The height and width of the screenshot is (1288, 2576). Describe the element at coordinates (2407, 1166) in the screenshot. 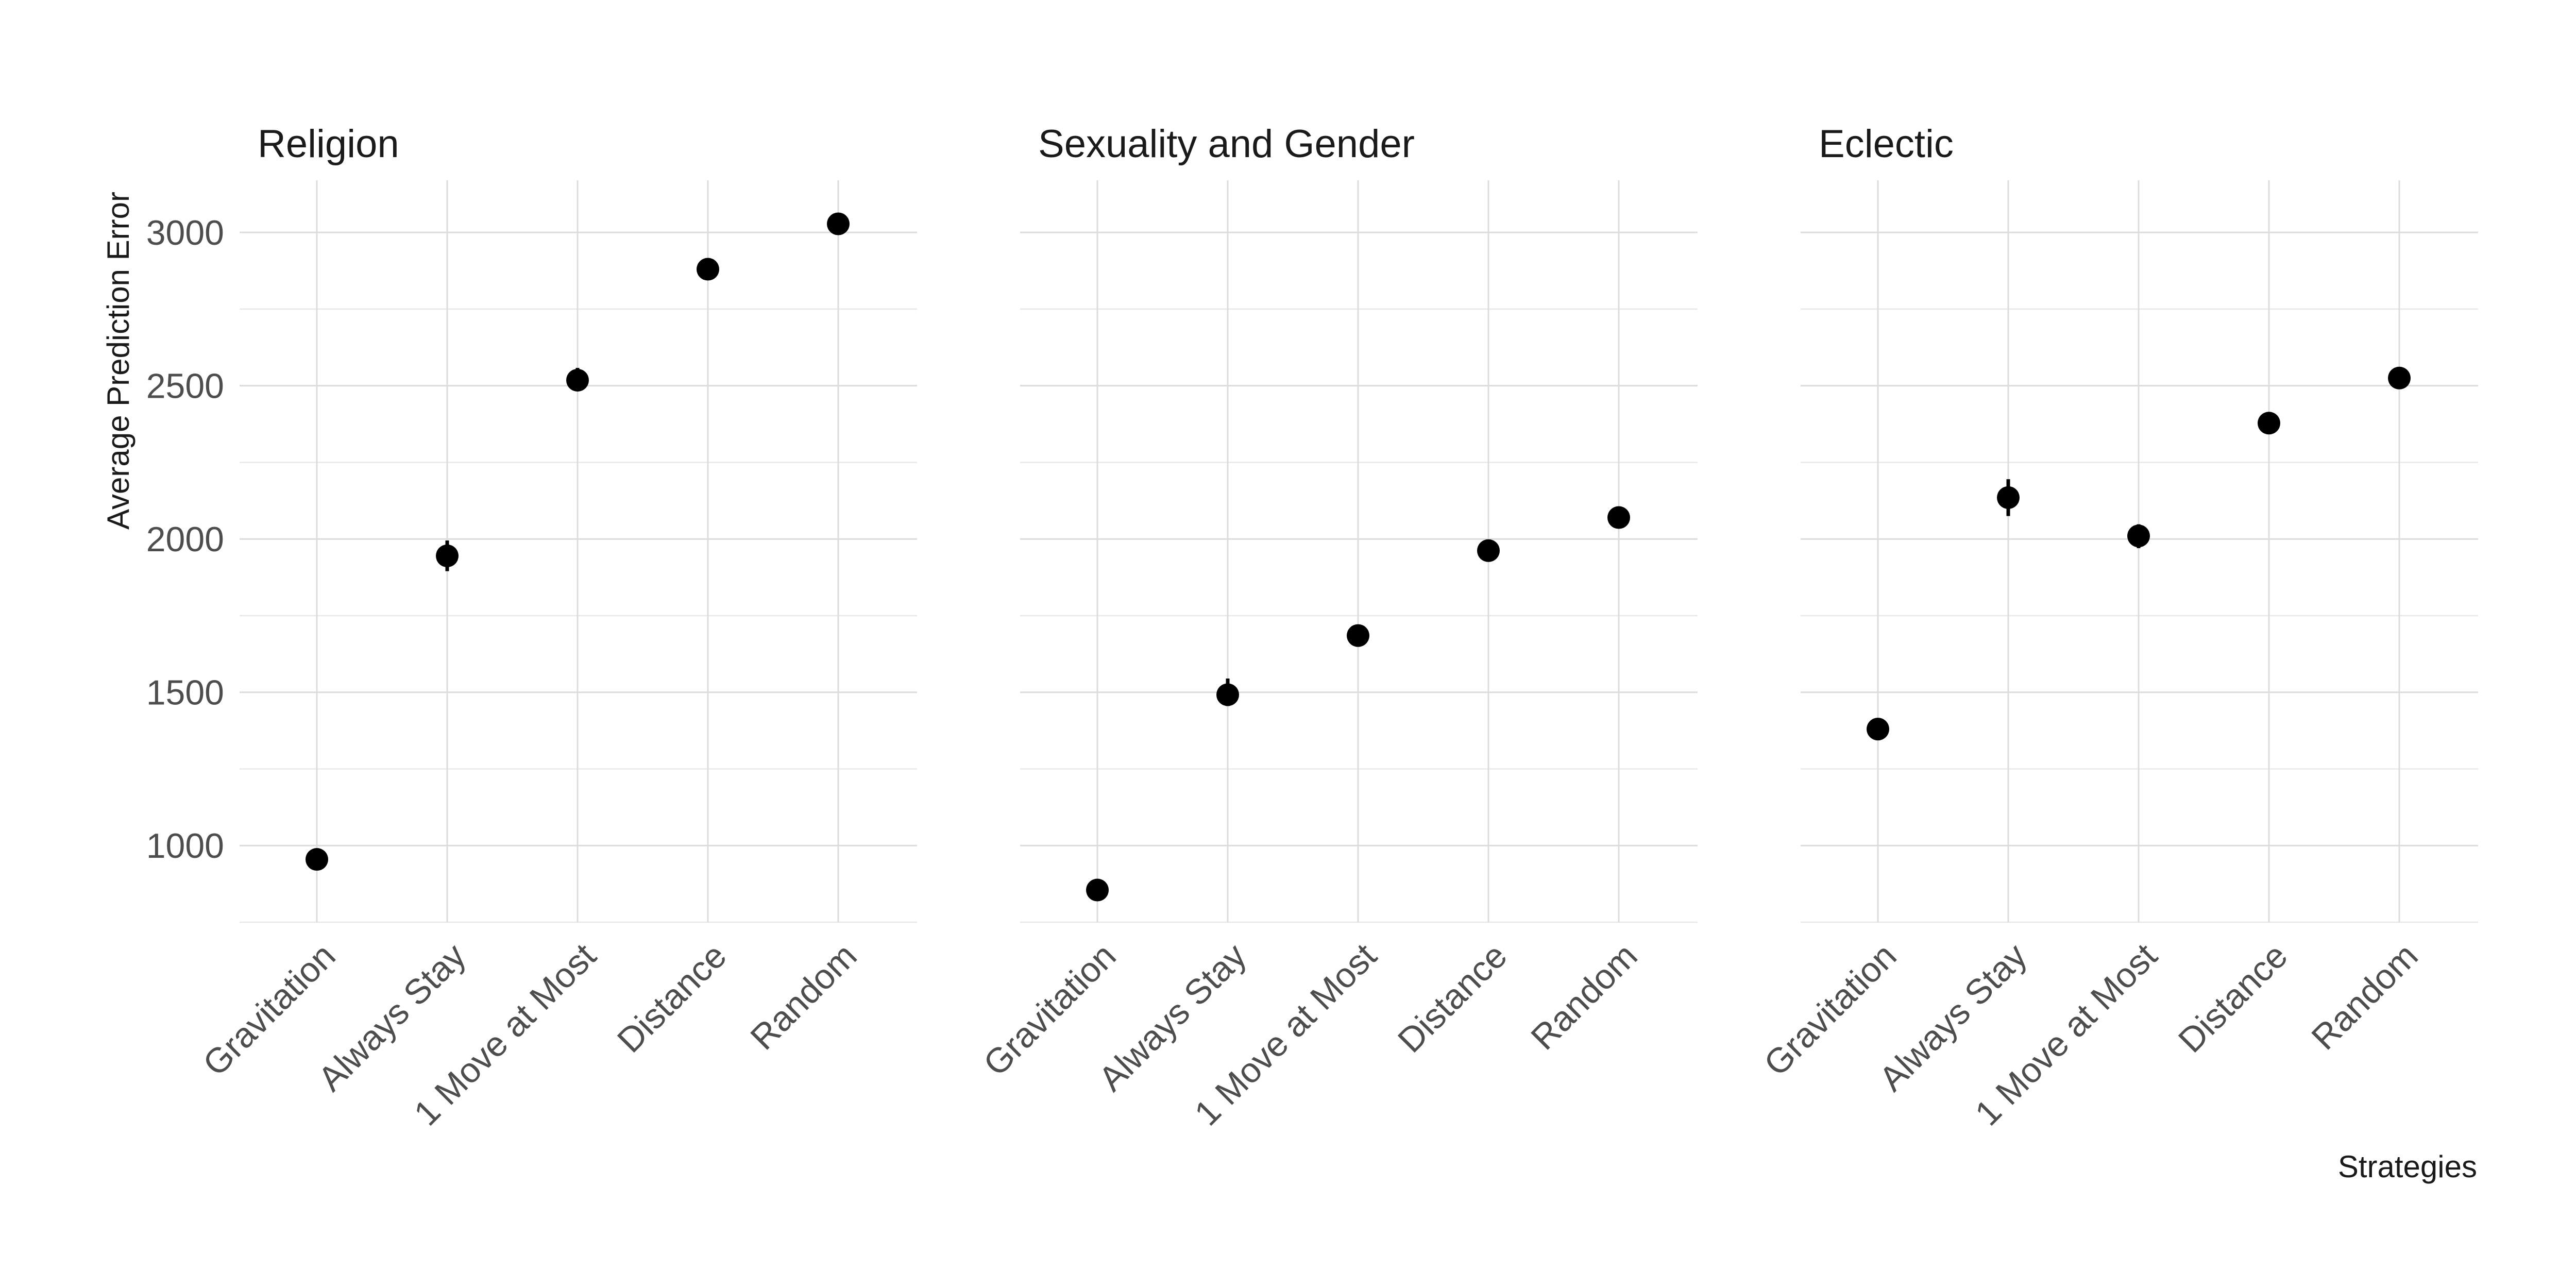

I see `x-axis-title: Strategies` at that location.